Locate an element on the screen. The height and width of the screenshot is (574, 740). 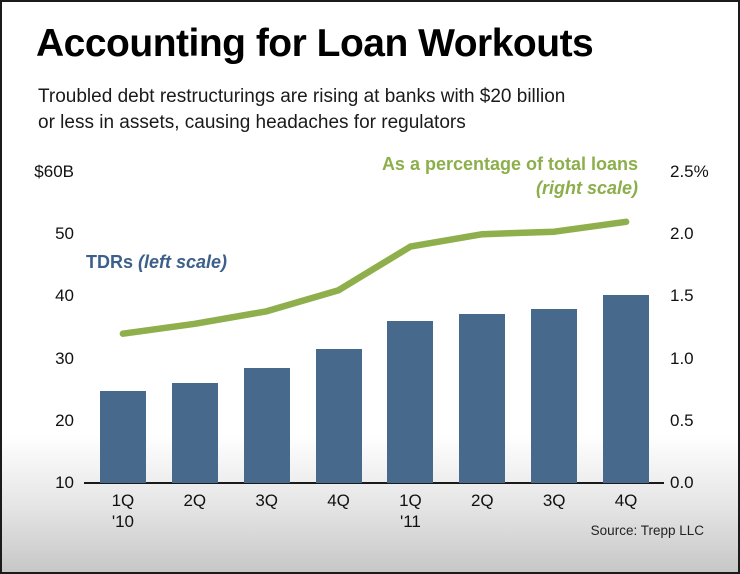
line-series-label-text: As a percentage of total loans is located at coordinates (509, 164).